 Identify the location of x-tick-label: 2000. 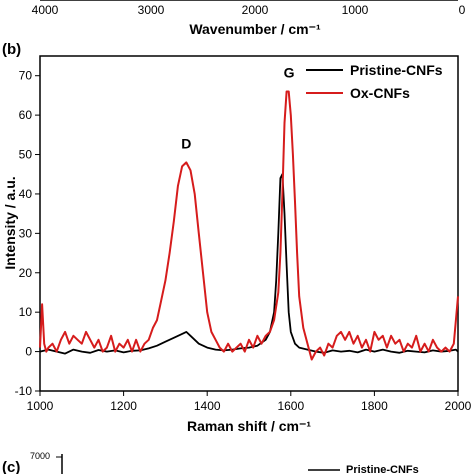
(458, 406).